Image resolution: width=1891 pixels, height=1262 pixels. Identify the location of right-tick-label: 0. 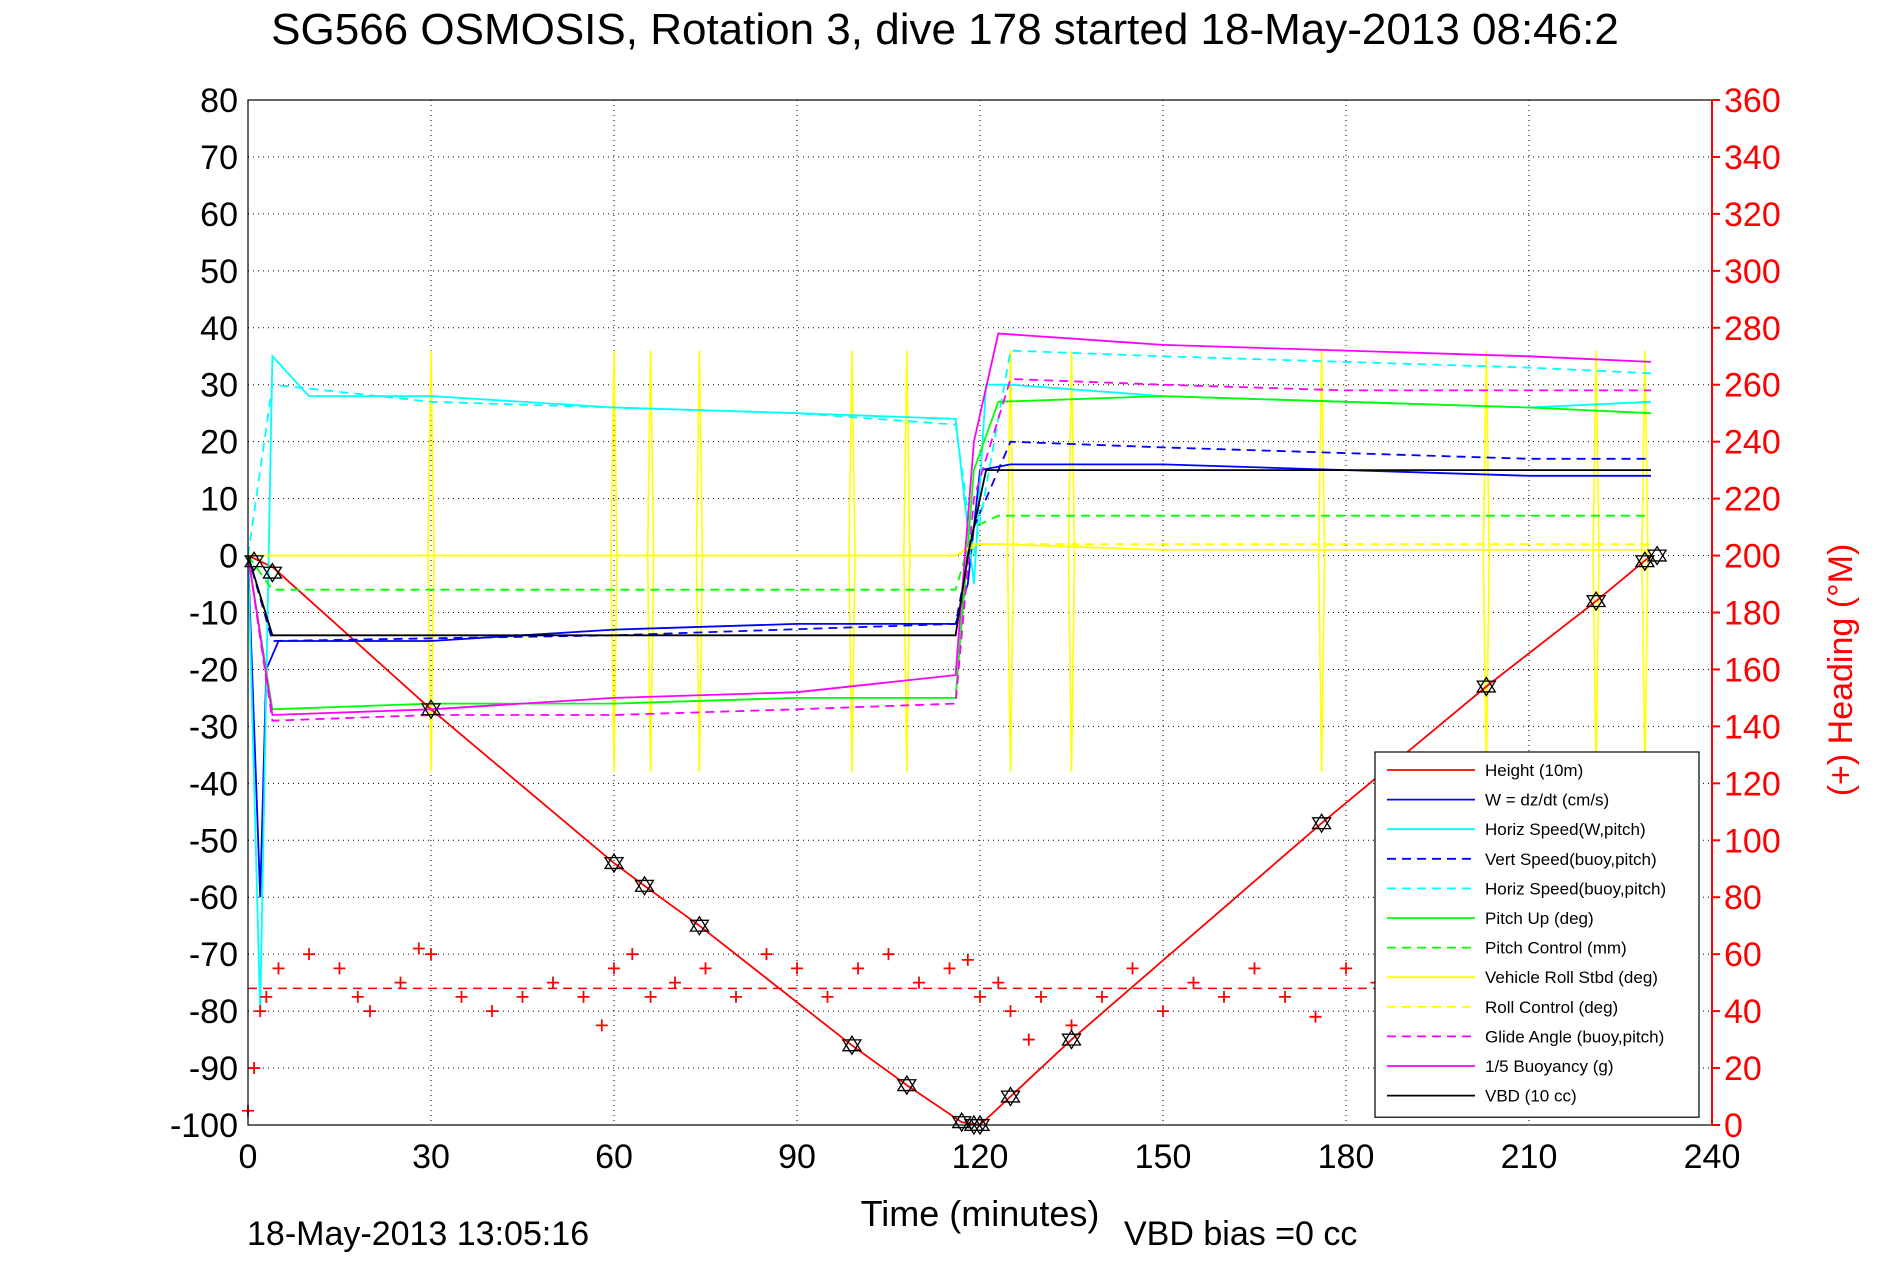
(1733, 1126).